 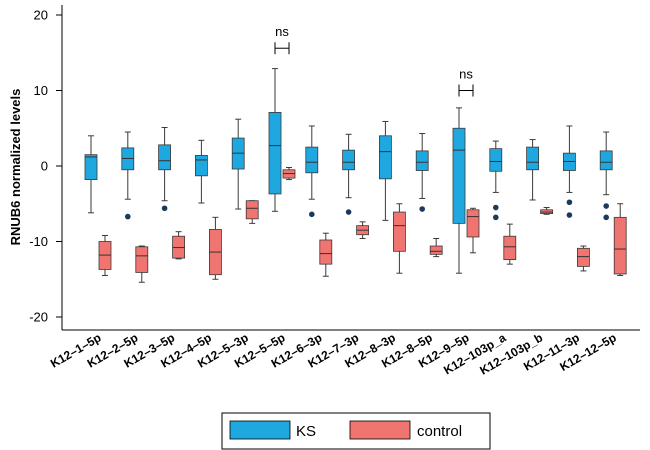 What do you see at coordinates (41, 90) in the screenshot?
I see `y-tick-label: 10` at bounding box center [41, 90].